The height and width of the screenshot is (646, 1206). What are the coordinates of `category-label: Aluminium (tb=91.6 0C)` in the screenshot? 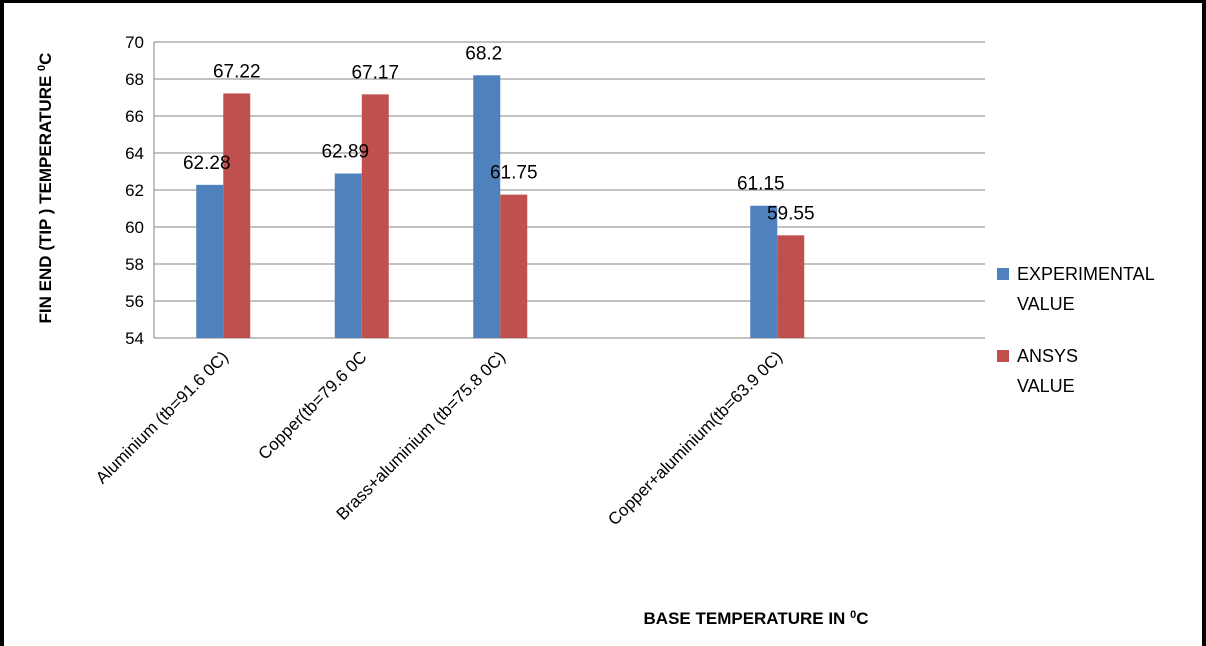 It's located at (162, 417).